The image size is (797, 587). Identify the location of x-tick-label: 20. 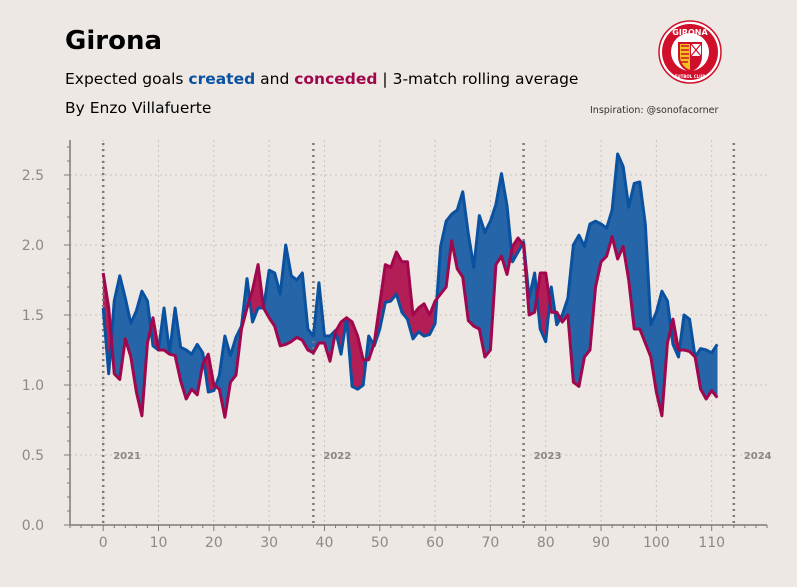
(214, 543).